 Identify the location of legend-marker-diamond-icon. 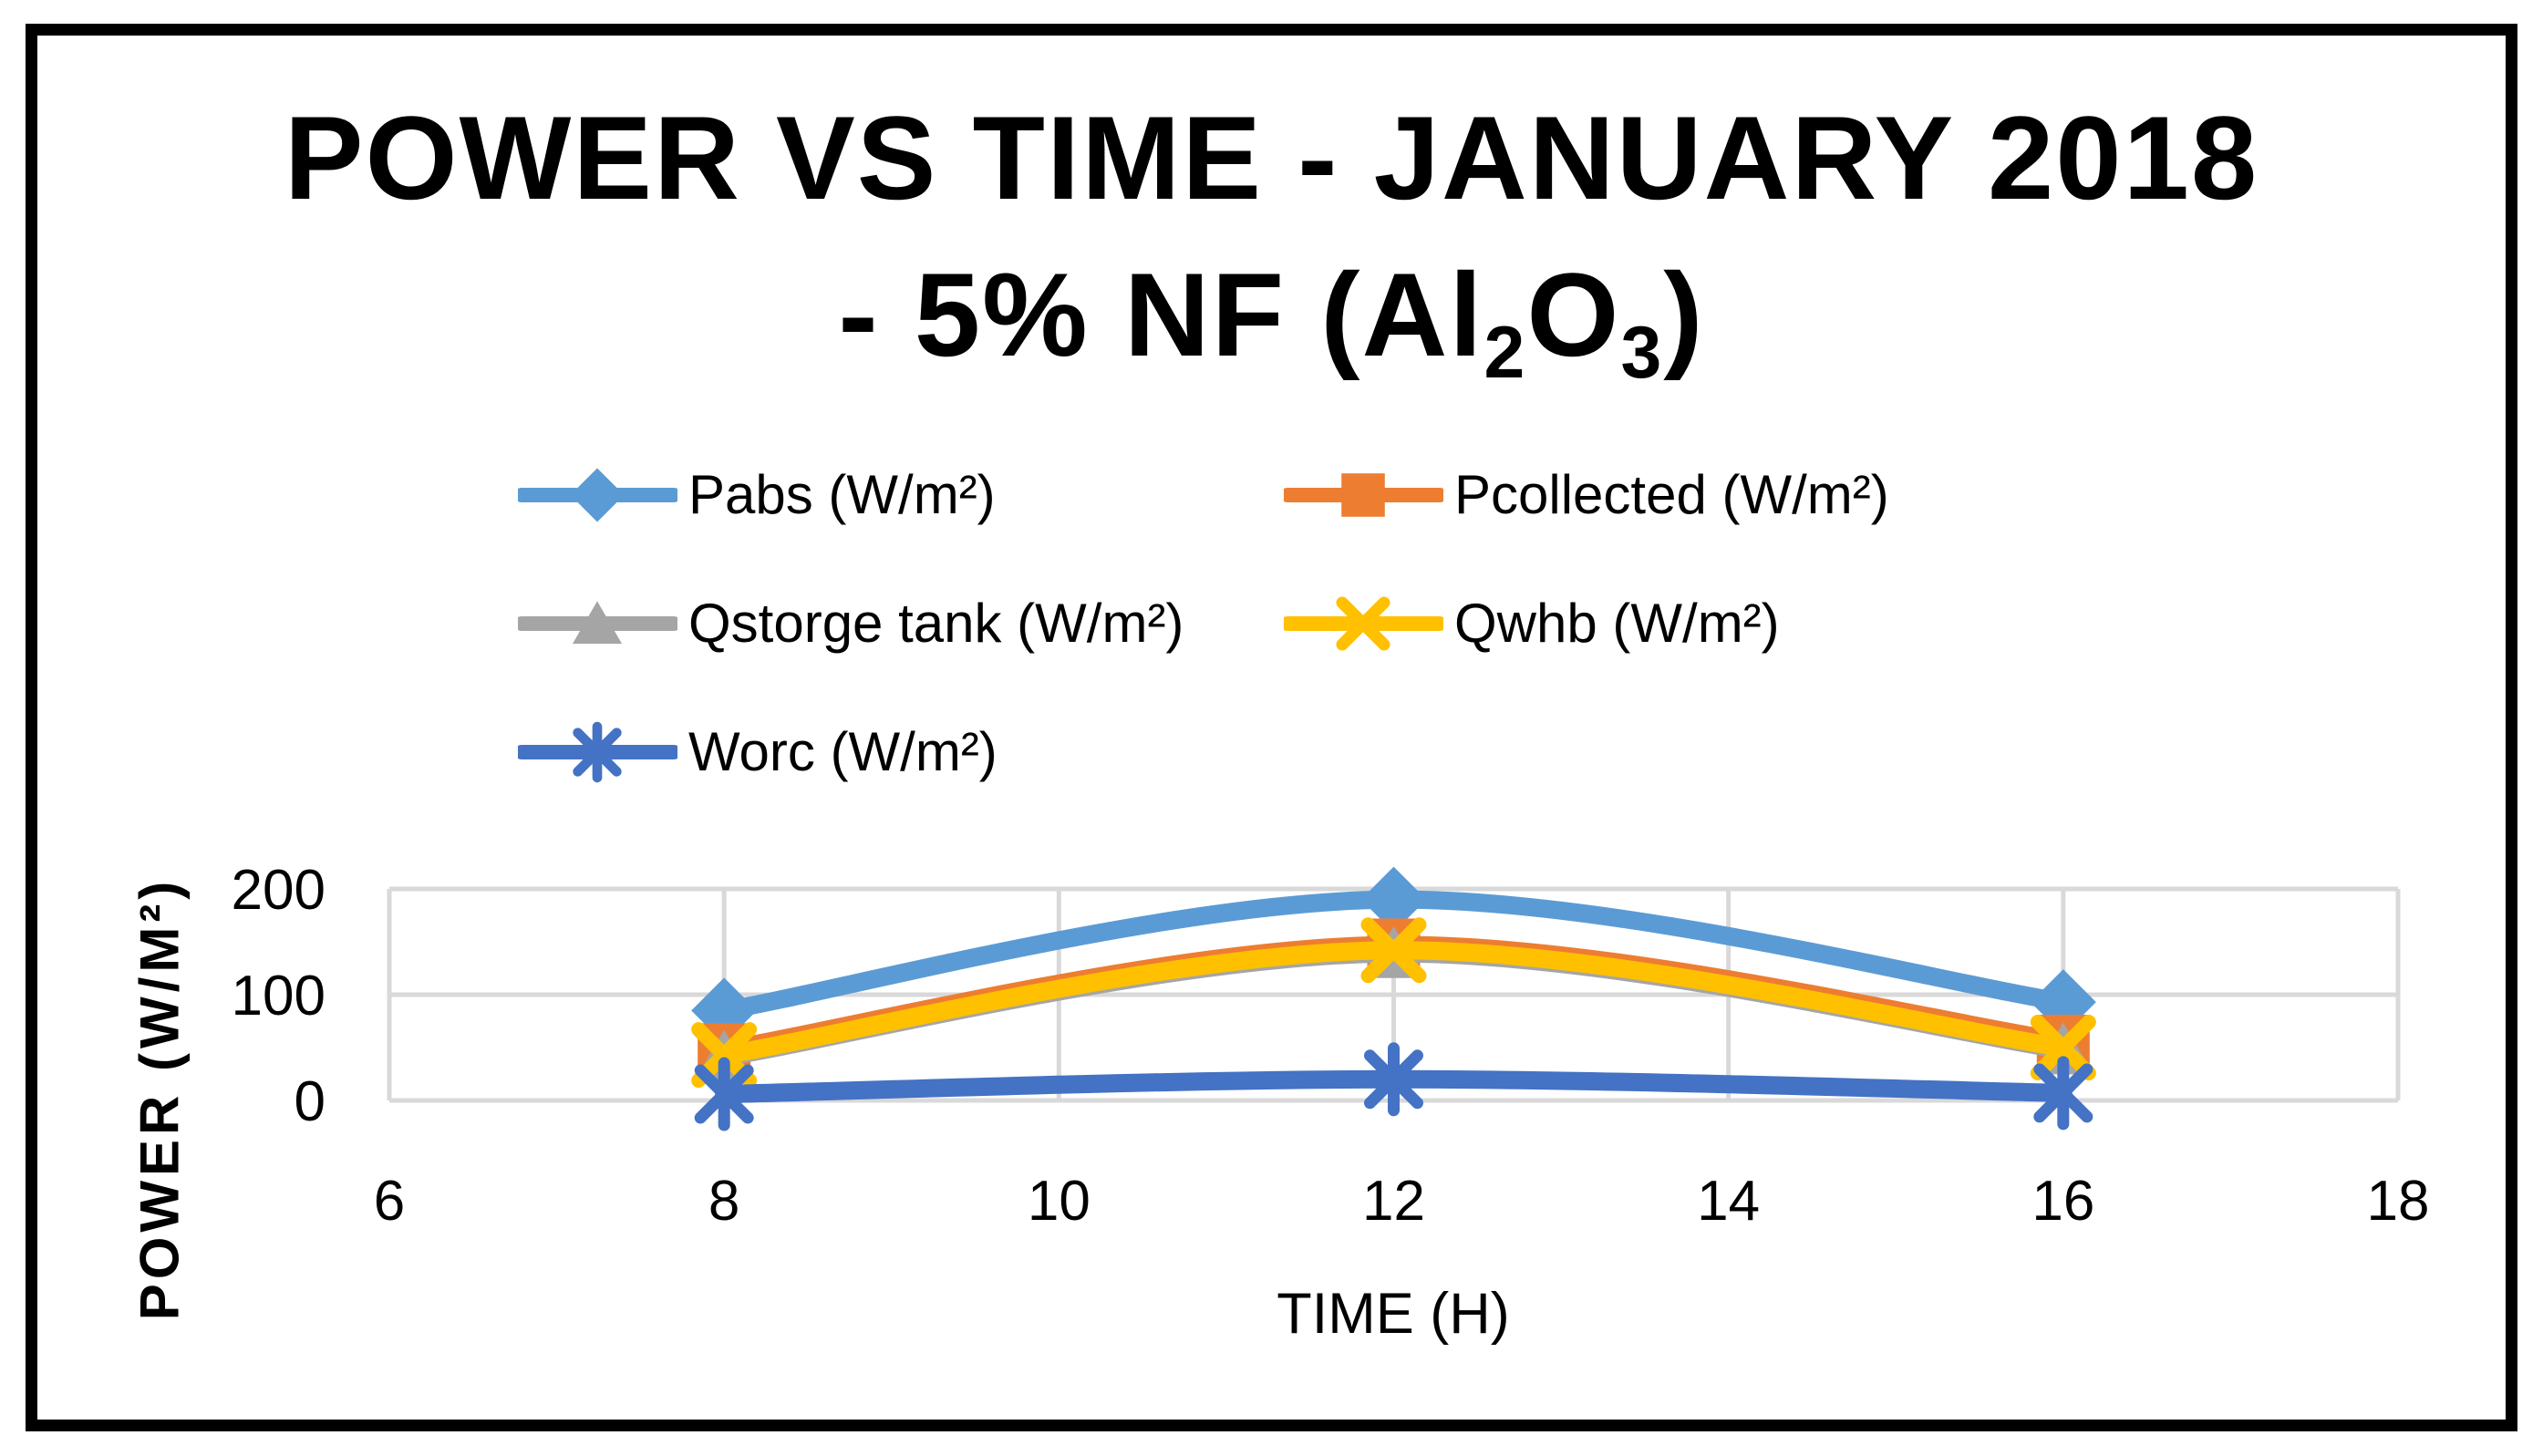
(598, 494).